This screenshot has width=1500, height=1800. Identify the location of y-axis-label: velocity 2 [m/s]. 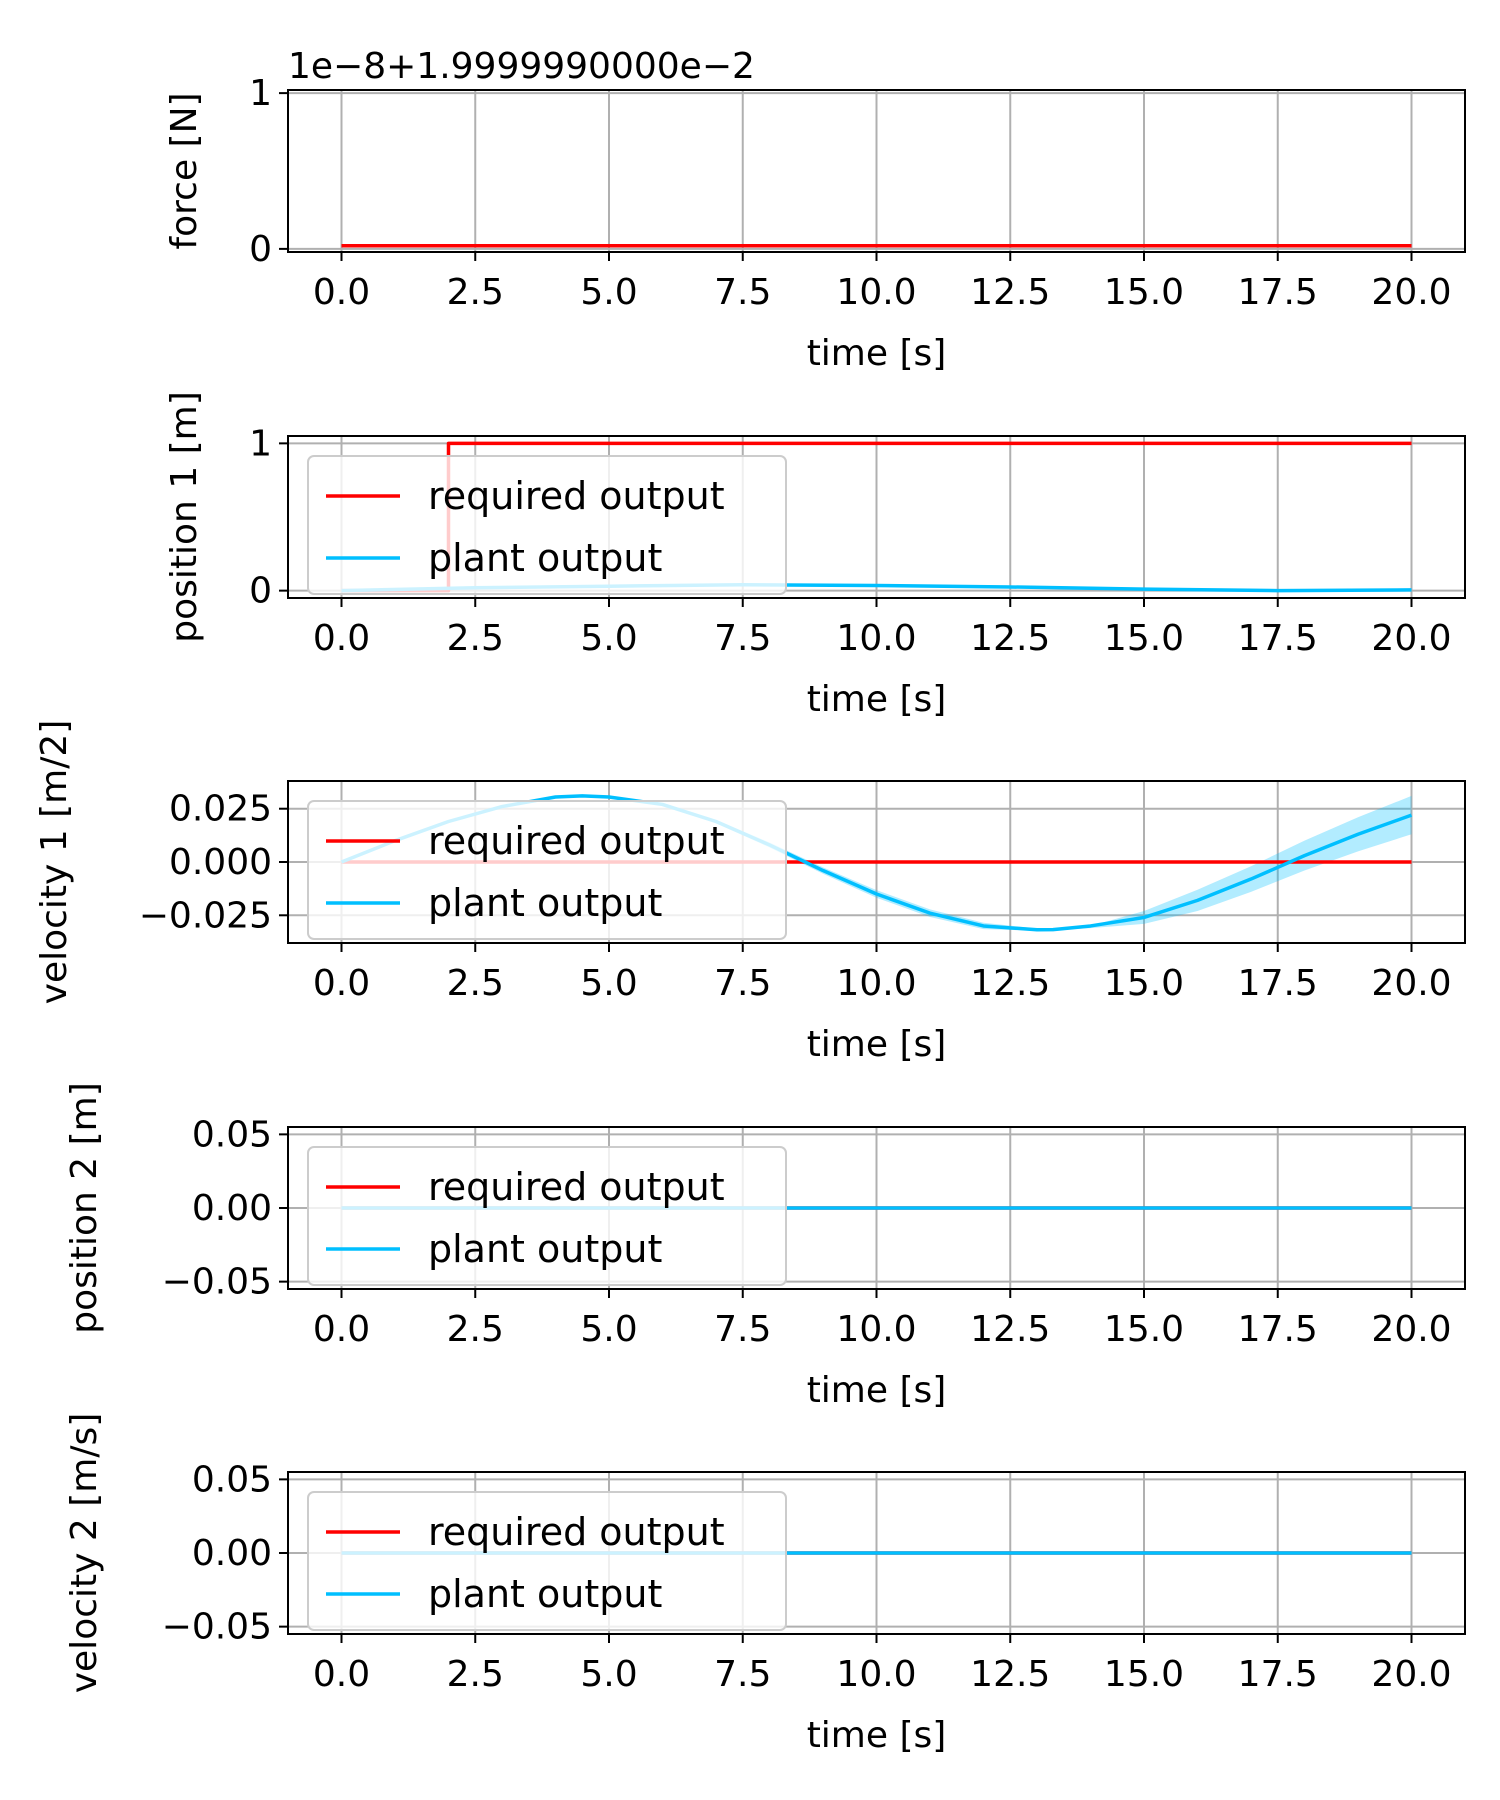
(84, 1553).